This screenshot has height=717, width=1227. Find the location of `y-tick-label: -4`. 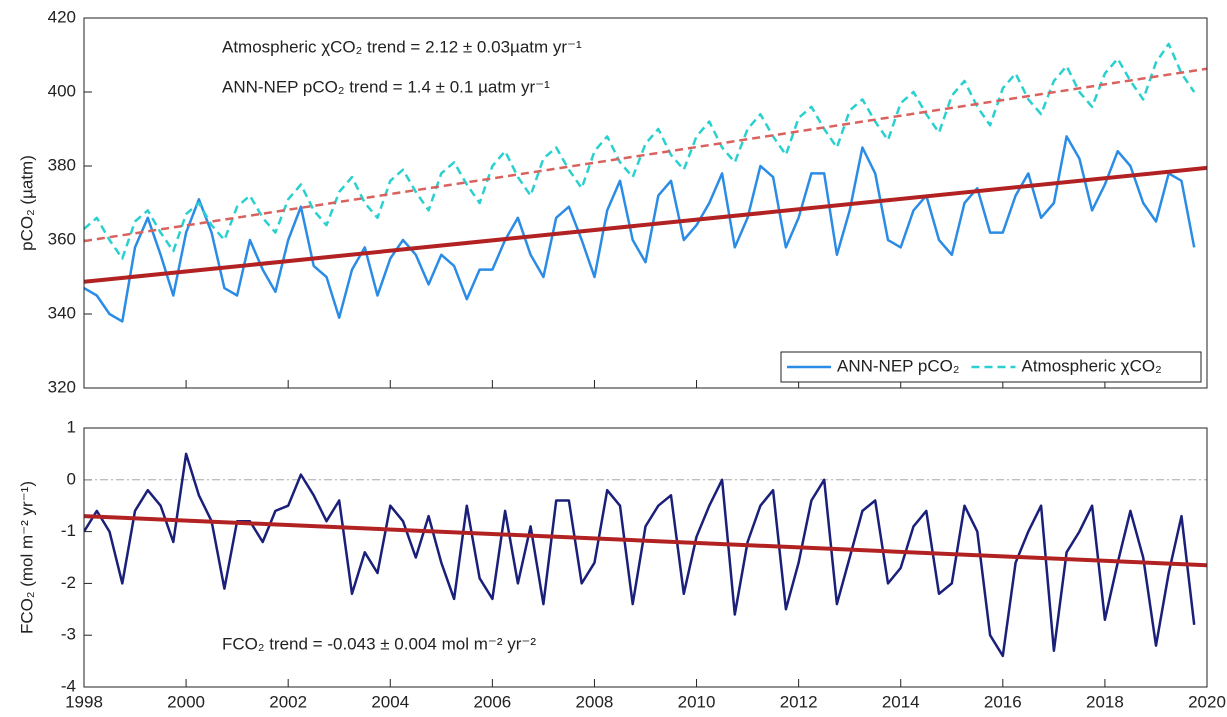

y-tick-label: -4 is located at coordinates (68, 685).